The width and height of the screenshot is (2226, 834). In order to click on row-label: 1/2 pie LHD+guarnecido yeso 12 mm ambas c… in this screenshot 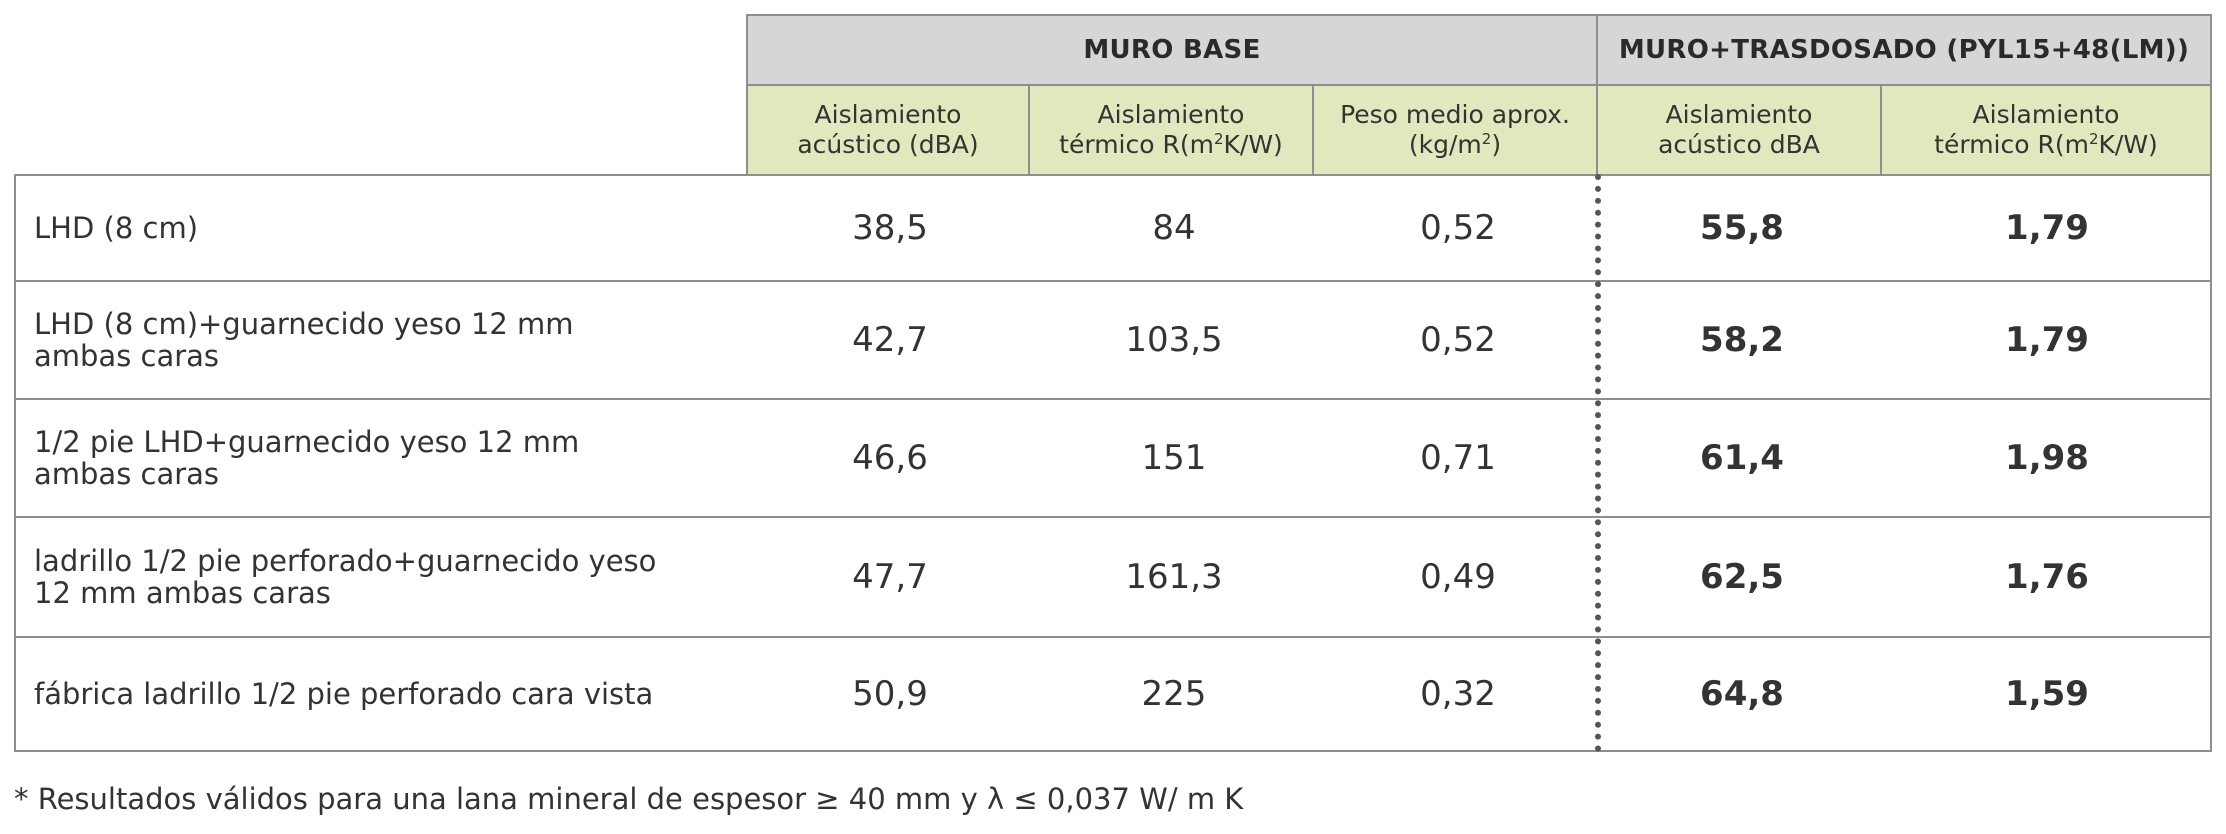, I will do `click(307, 458)`.